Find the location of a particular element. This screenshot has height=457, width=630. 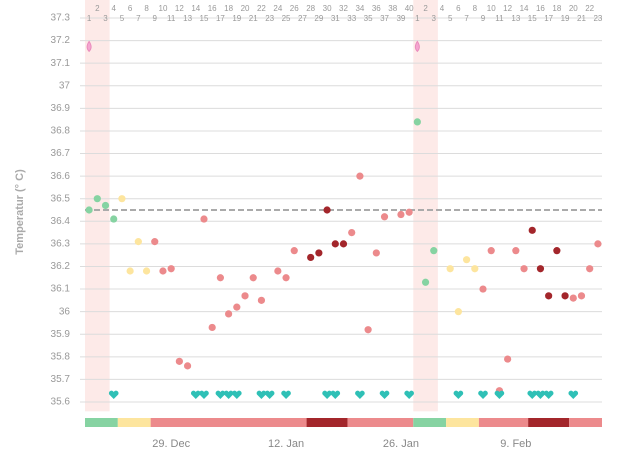

day-label: 4 is located at coordinates (113, 8).